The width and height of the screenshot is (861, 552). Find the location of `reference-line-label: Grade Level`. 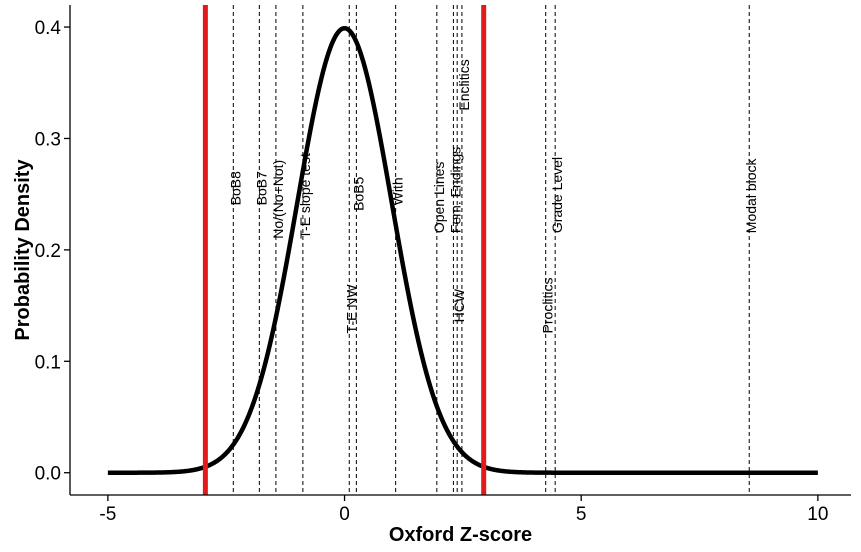

reference-line-label: Grade Level is located at coordinates (557, 195).